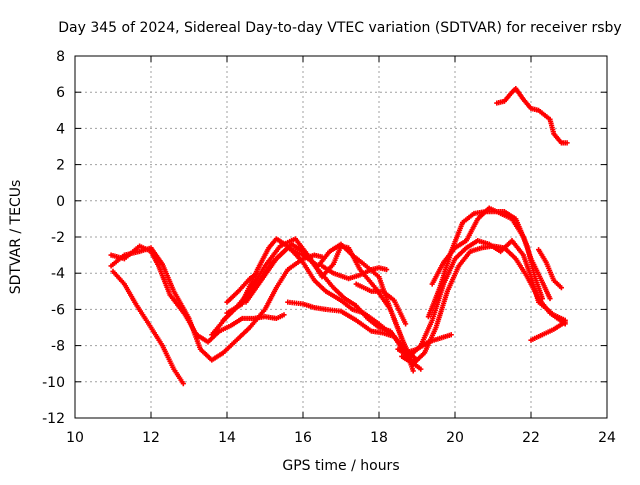 The height and width of the screenshot is (485, 640). What do you see at coordinates (58, 310) in the screenshot?
I see `y-tick-label: -6` at bounding box center [58, 310].